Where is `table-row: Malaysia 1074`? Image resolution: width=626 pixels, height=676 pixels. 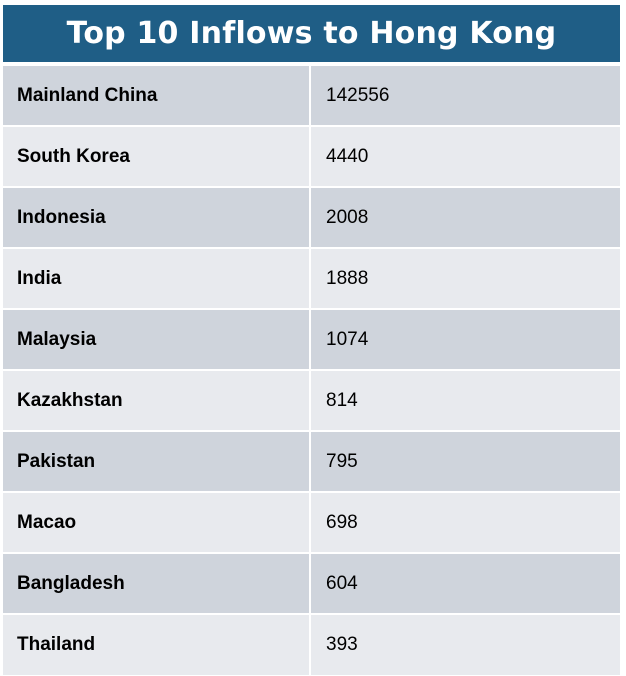
table-row: Malaysia 1074 is located at coordinates (311, 340).